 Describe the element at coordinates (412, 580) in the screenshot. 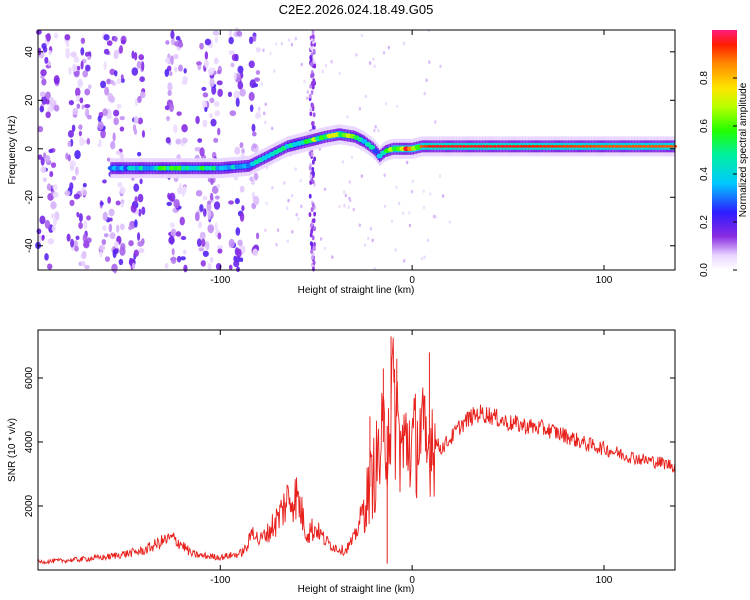

I see `snr-x-tick-label: 0` at that location.